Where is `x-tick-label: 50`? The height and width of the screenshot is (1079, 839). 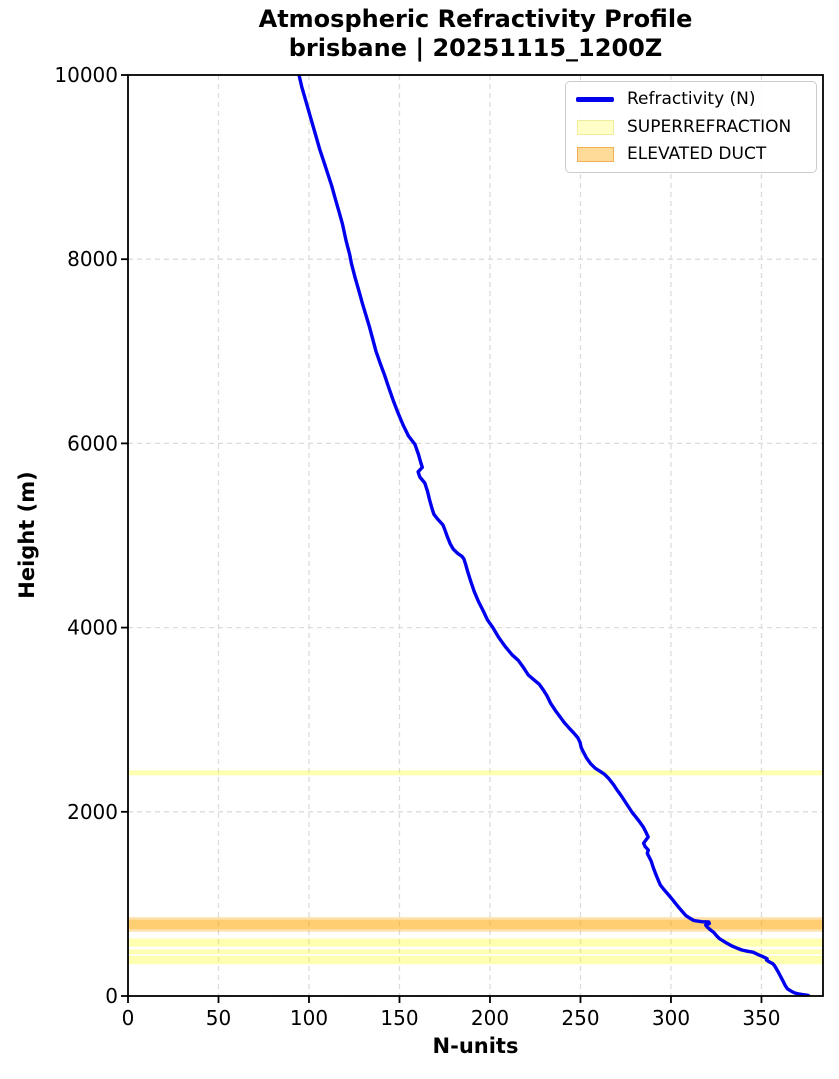 x-tick-label: 50 is located at coordinates (218, 1018).